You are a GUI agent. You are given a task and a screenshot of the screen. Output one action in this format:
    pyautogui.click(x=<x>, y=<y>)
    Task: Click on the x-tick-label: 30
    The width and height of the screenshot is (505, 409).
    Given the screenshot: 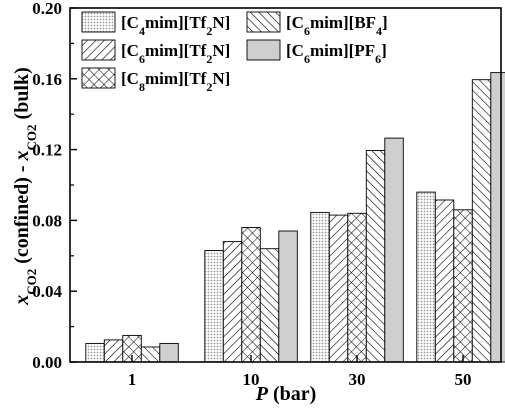 What is the action you would take?
    pyautogui.click(x=357, y=379)
    